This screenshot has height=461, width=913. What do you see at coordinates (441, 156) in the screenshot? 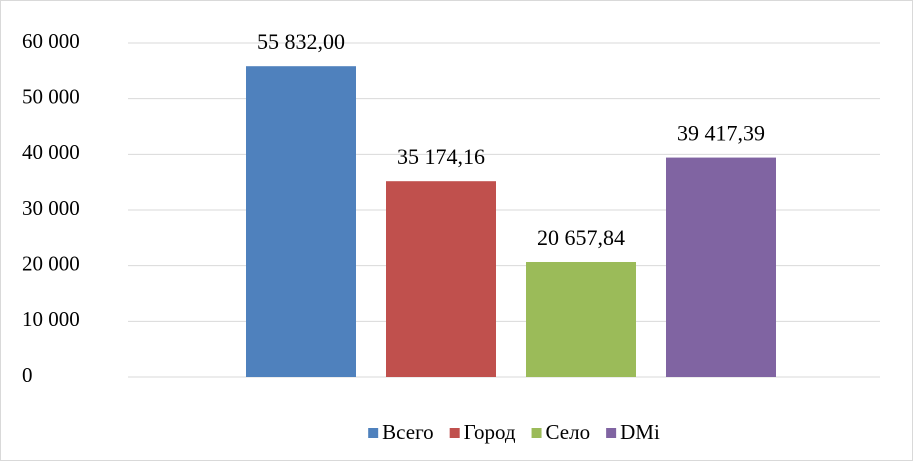
I see `value-label: 35 174,16` at bounding box center [441, 156].